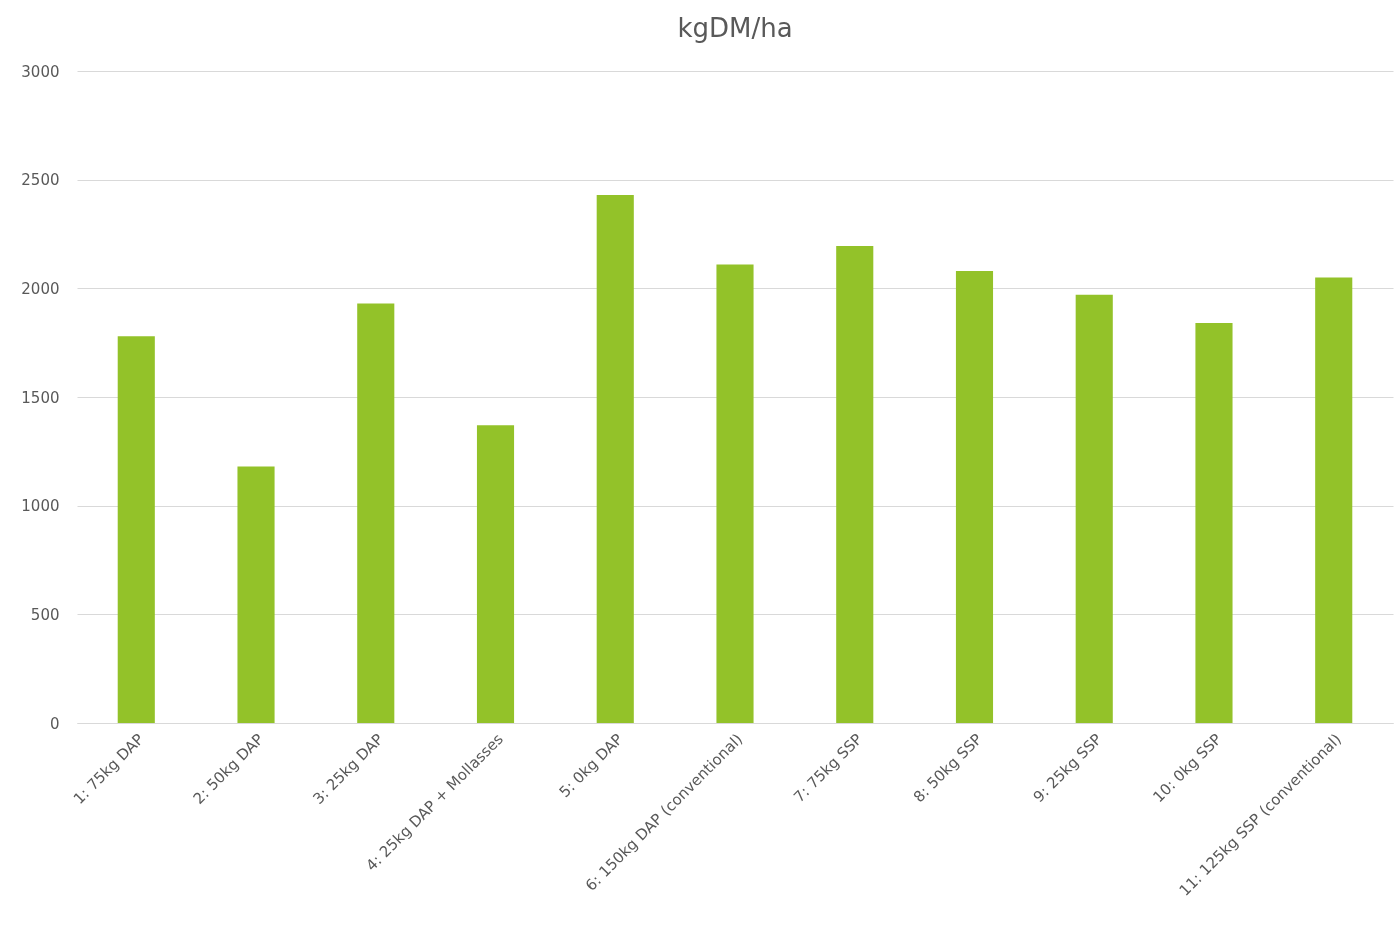  I want to click on y-tick-label: 1000, so click(40, 506).